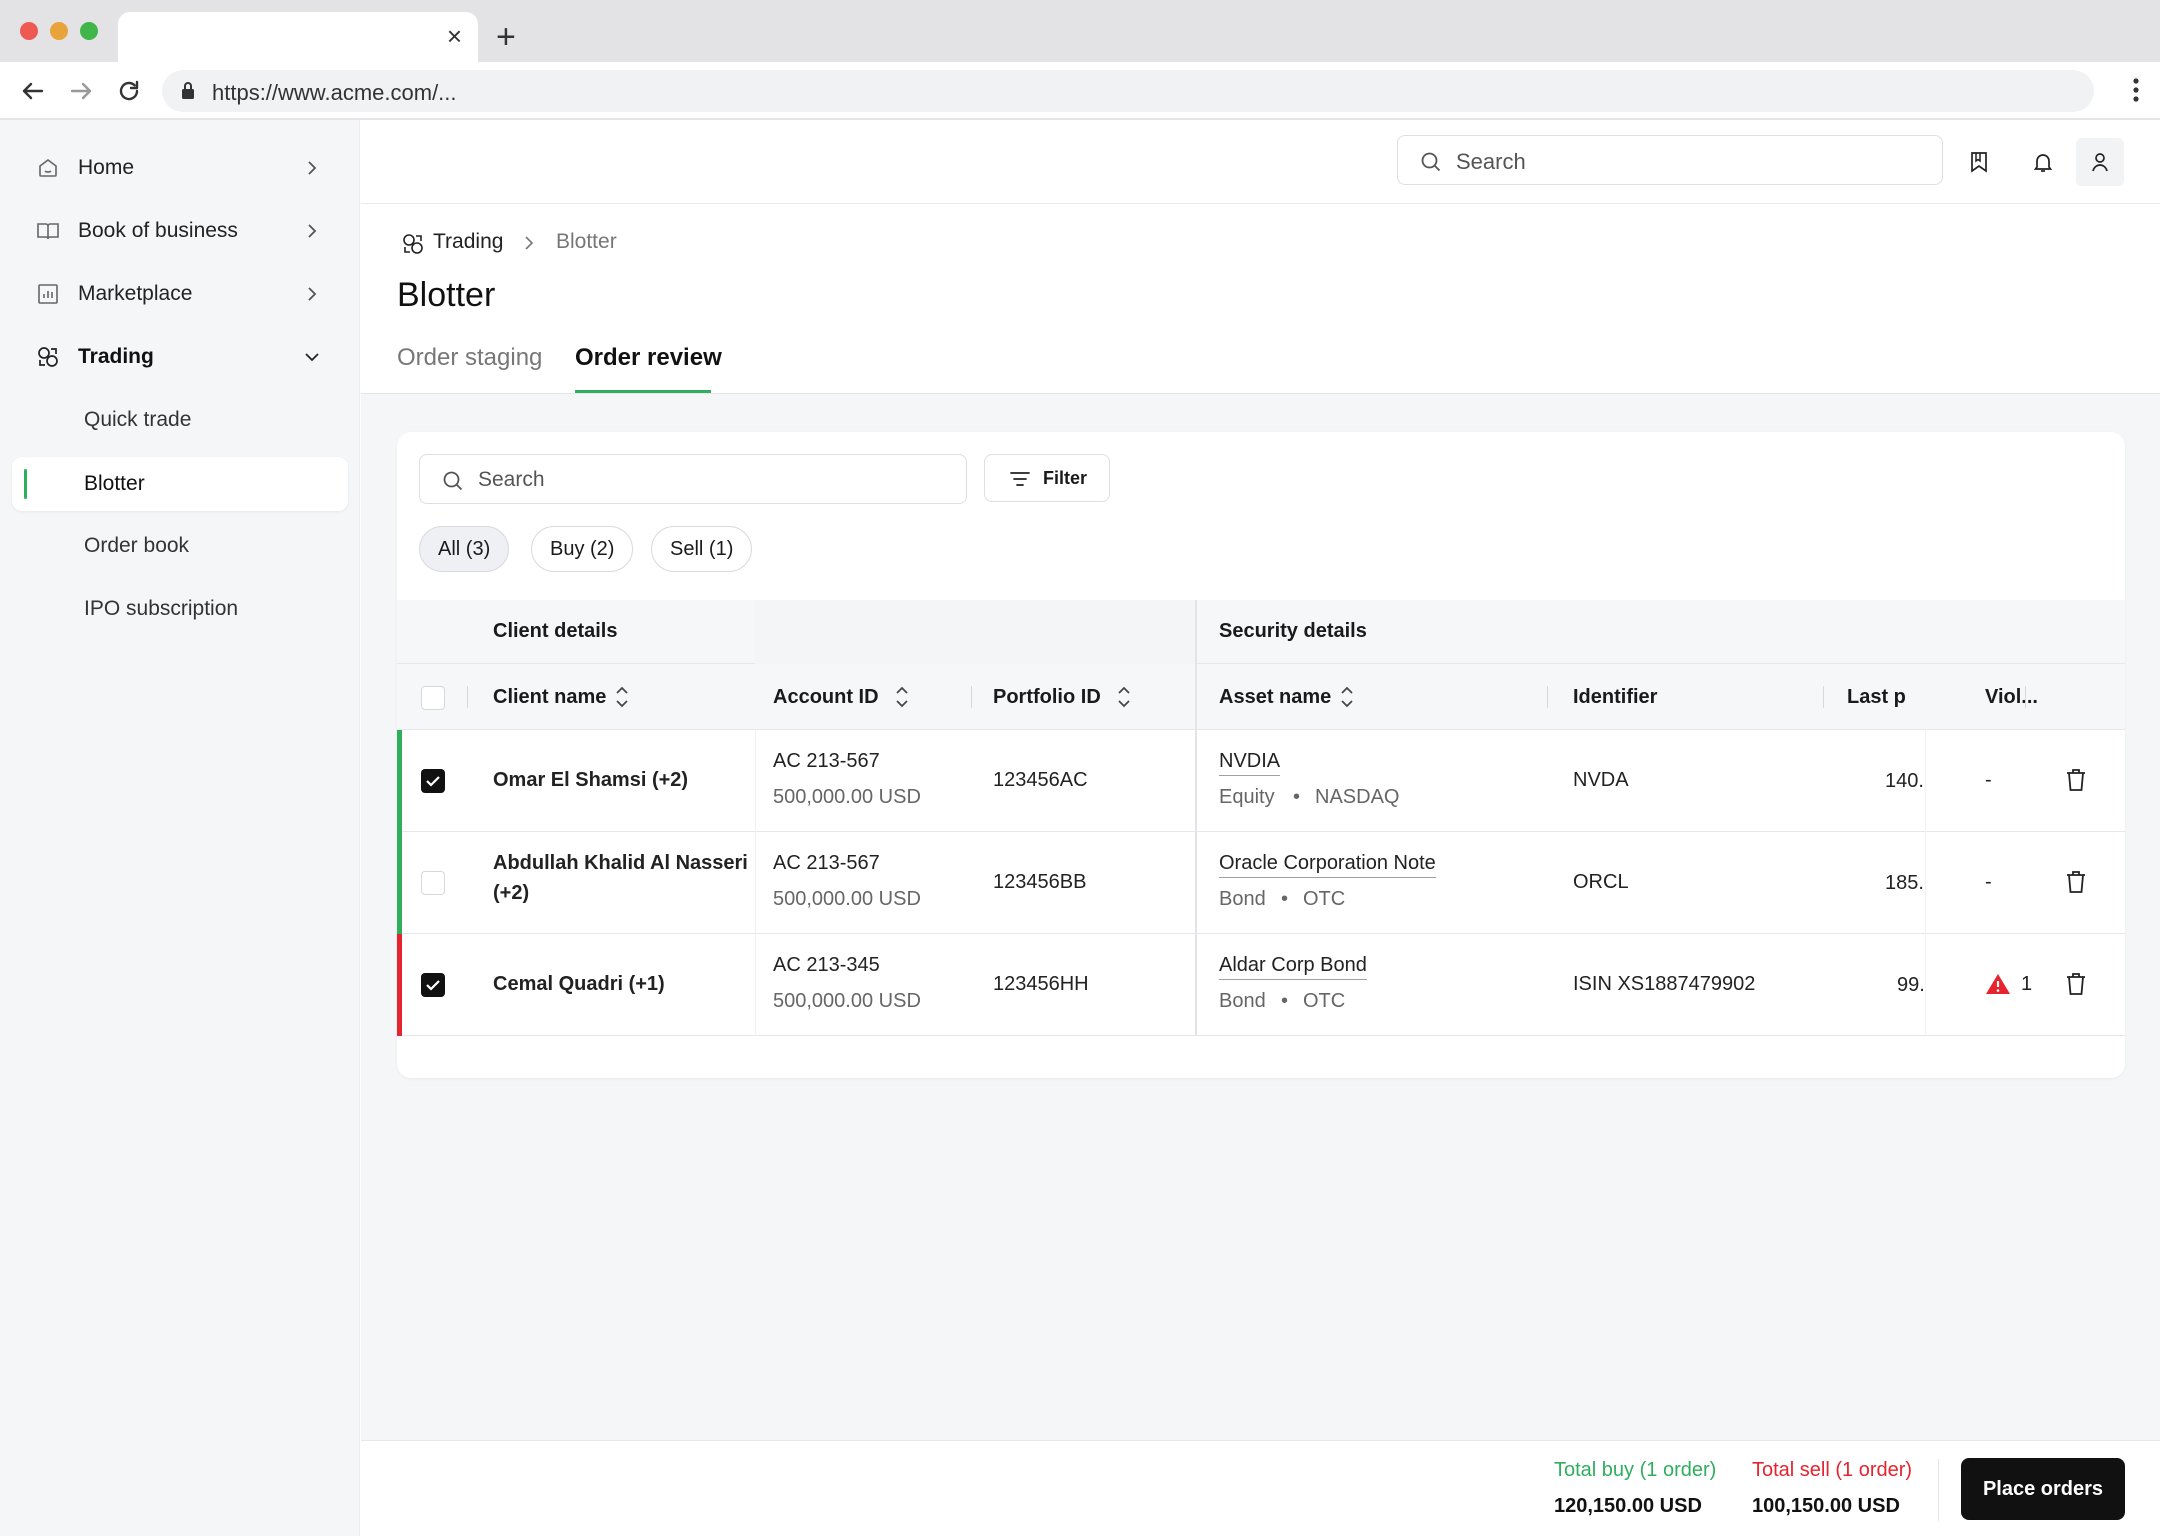  Describe the element at coordinates (137, 545) in the screenshot. I see `sidebar-subitem-label: Order book` at that location.